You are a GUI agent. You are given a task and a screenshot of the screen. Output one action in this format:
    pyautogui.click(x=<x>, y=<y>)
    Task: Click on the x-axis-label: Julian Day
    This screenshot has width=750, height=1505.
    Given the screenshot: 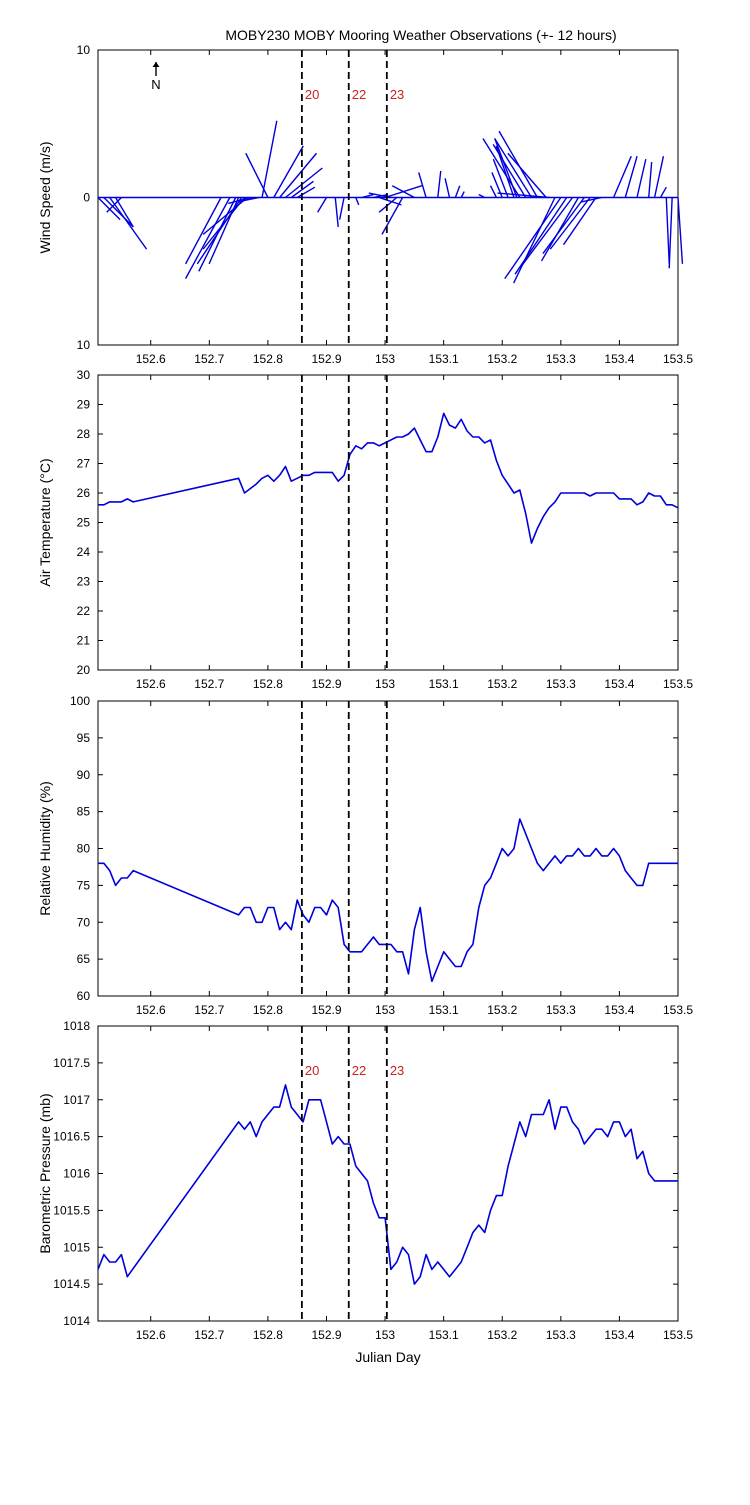 What is the action you would take?
    pyautogui.click(x=387, y=1357)
    